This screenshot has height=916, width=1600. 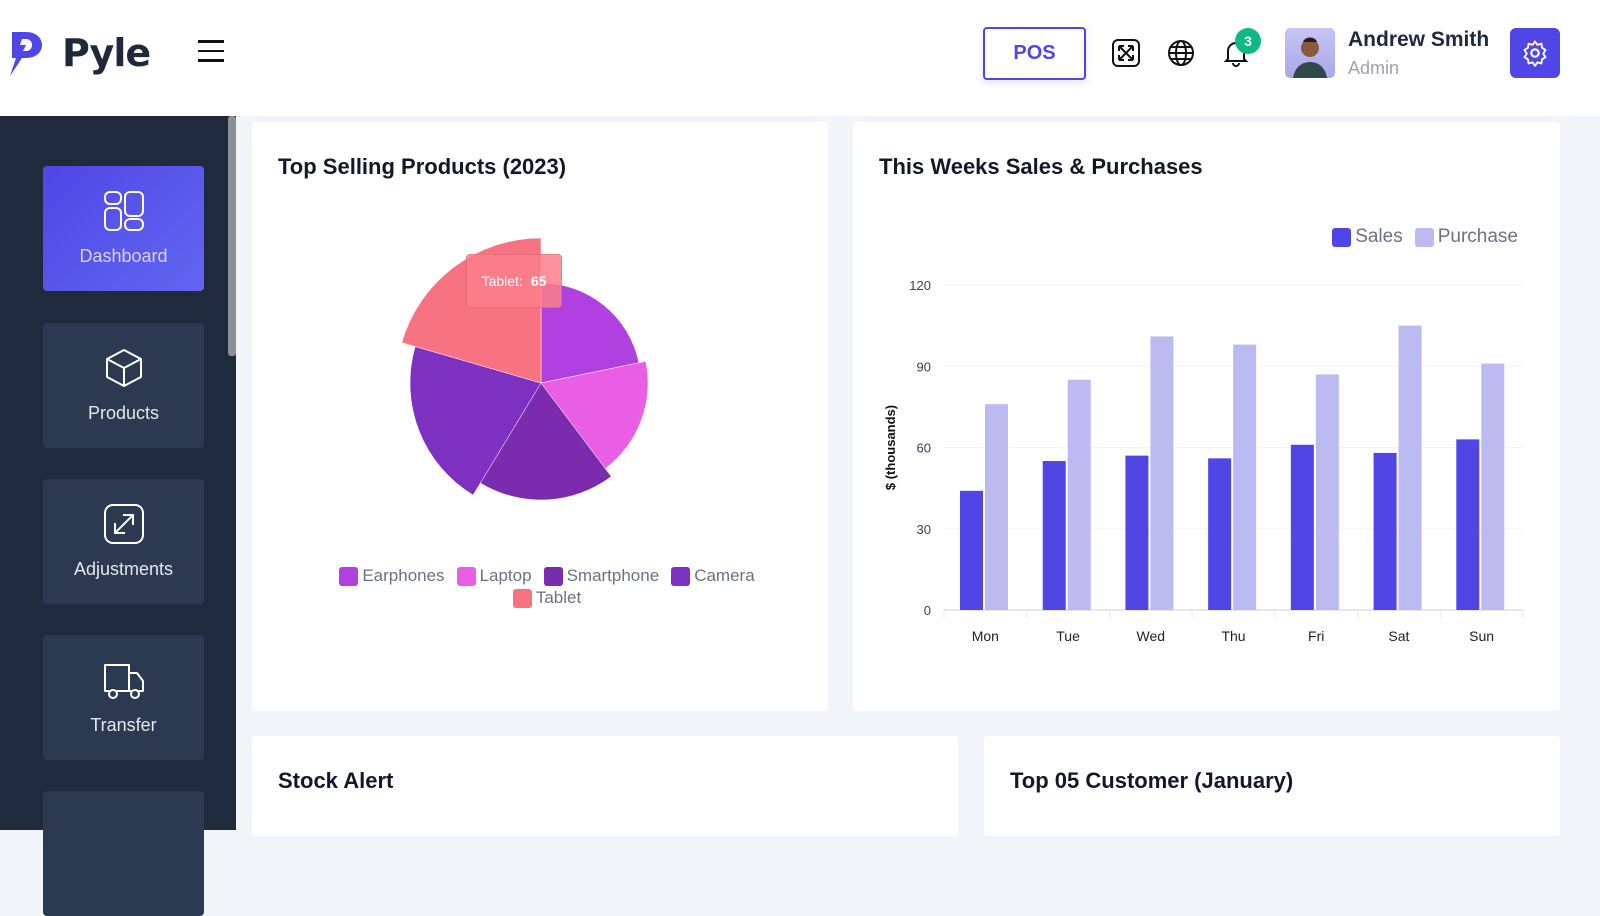 I want to click on pie-chart, so click(x=525, y=369).